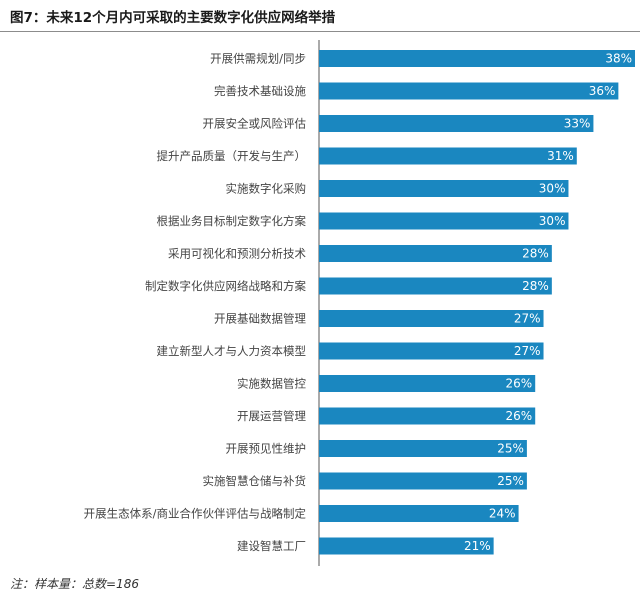  Describe the element at coordinates (602, 91) in the screenshot. I see `bar-value-label: 36%` at that location.